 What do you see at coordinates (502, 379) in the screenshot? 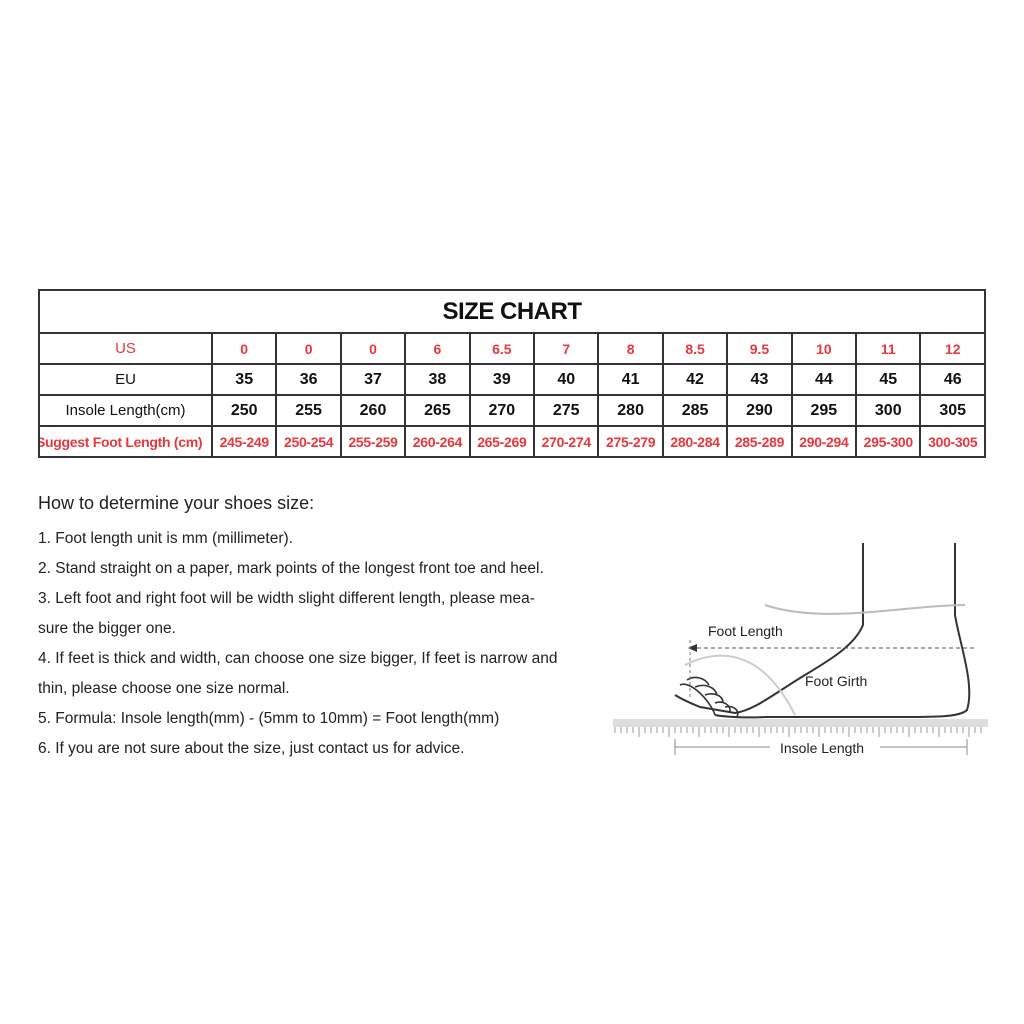
I see `size-cell: 39` at bounding box center [502, 379].